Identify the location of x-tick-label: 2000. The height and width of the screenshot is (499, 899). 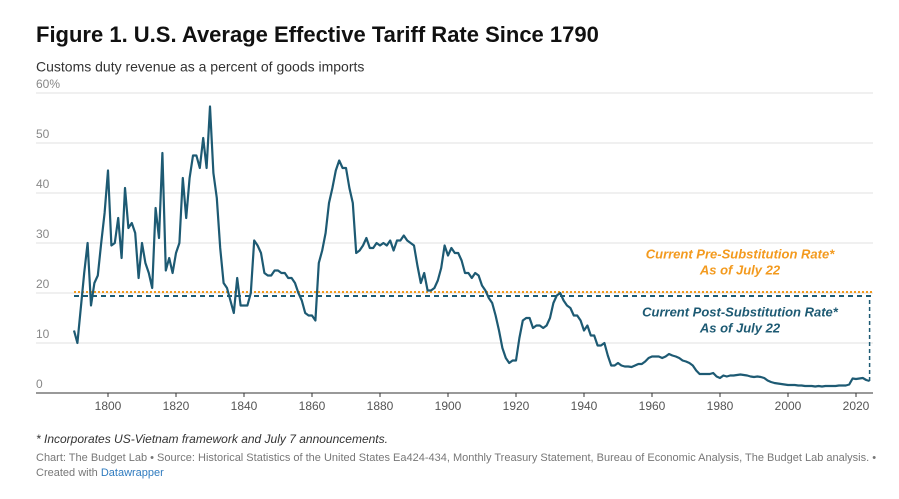
(788, 406).